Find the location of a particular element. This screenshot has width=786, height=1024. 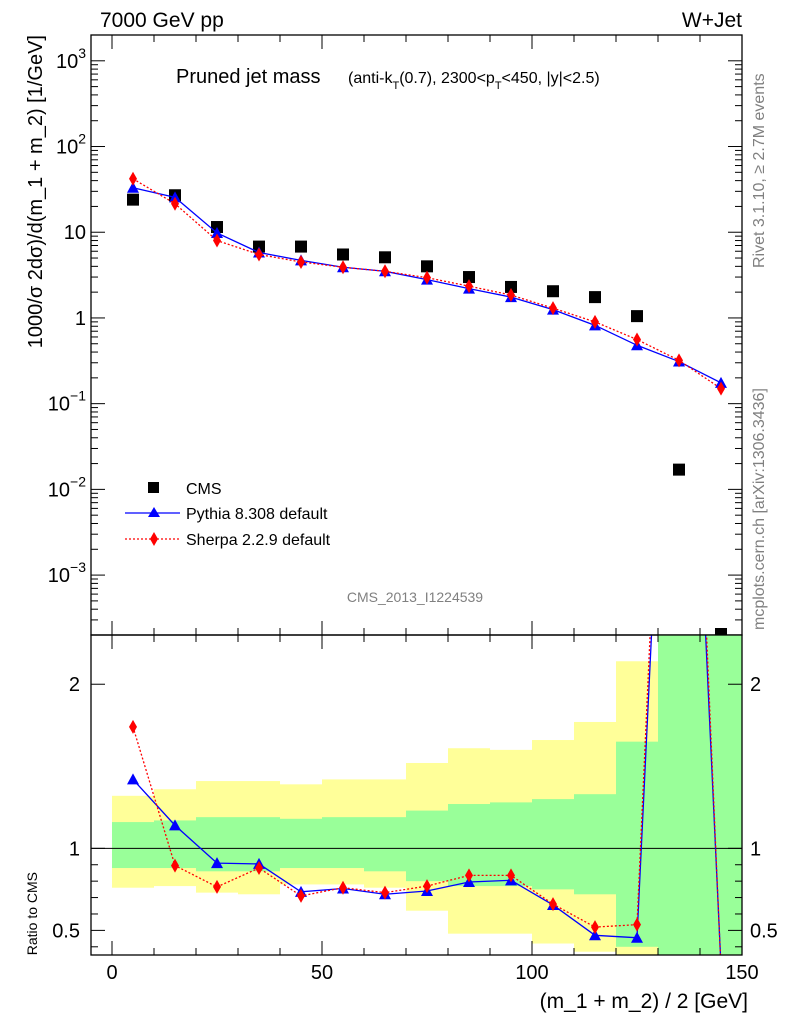

main-y-tick-label: 10⁻² is located at coordinates (67, 487).